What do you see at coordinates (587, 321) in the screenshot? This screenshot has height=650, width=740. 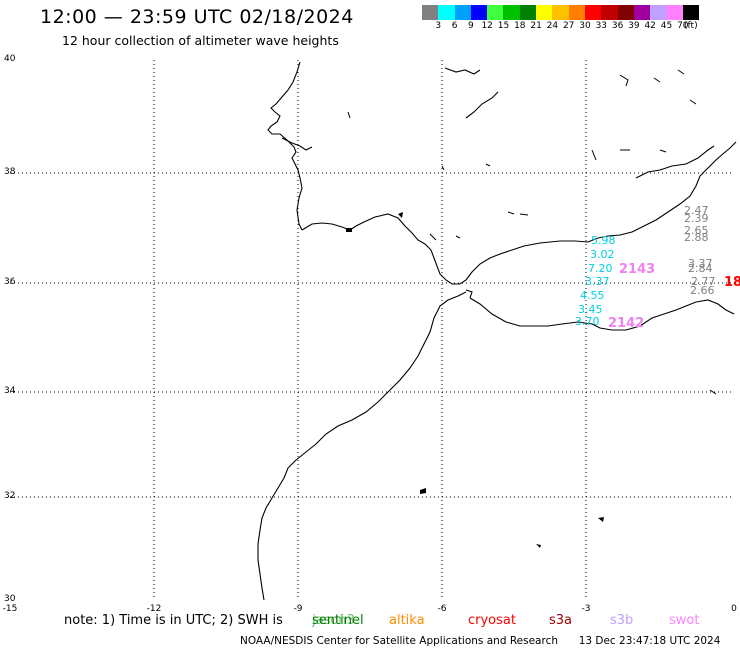 I see `swh-value-cyan: 3.70` at bounding box center [587, 321].